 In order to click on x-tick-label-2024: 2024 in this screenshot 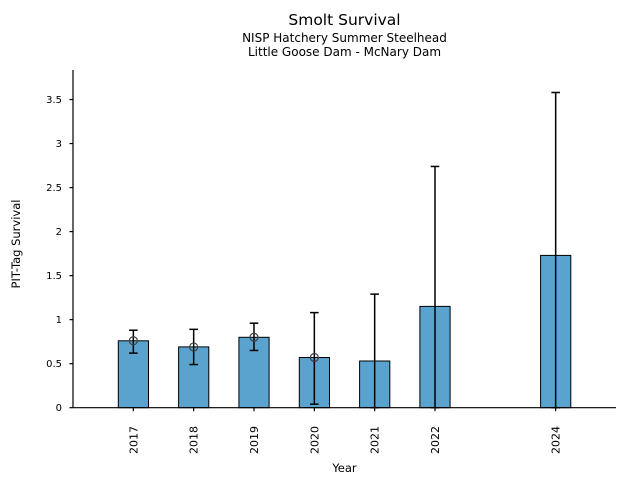, I will do `click(556, 440)`.